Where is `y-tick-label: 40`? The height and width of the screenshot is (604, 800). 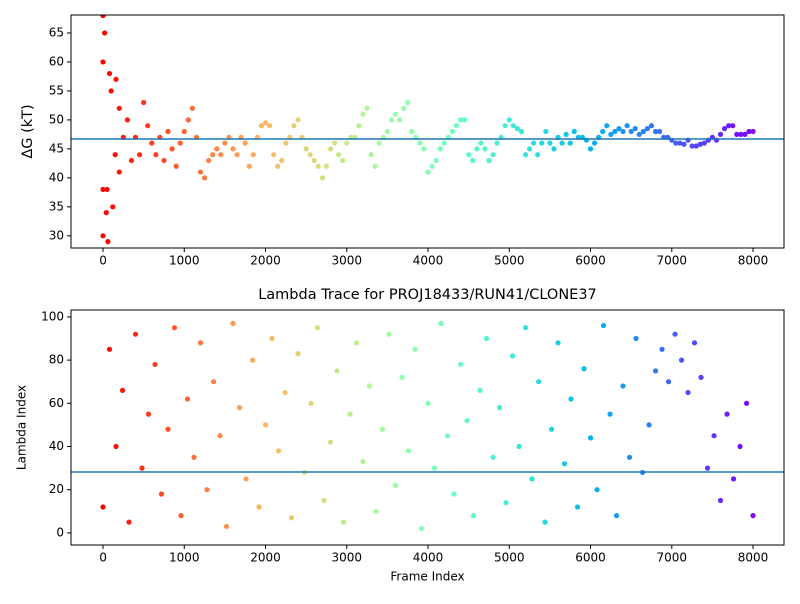
y-tick-label: 40 is located at coordinates (56, 177).